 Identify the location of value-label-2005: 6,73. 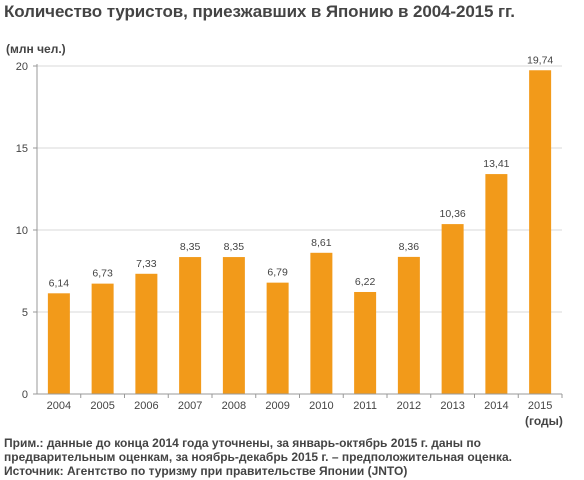
(102, 274).